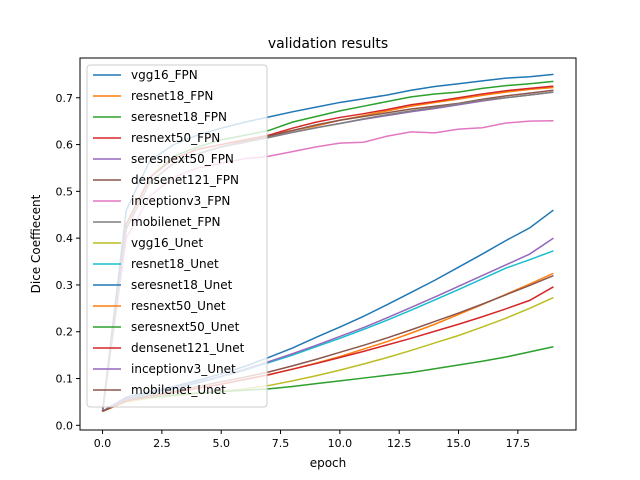  What do you see at coordinates (162, 443) in the screenshot?
I see `x-tick-label: 2.5` at bounding box center [162, 443].